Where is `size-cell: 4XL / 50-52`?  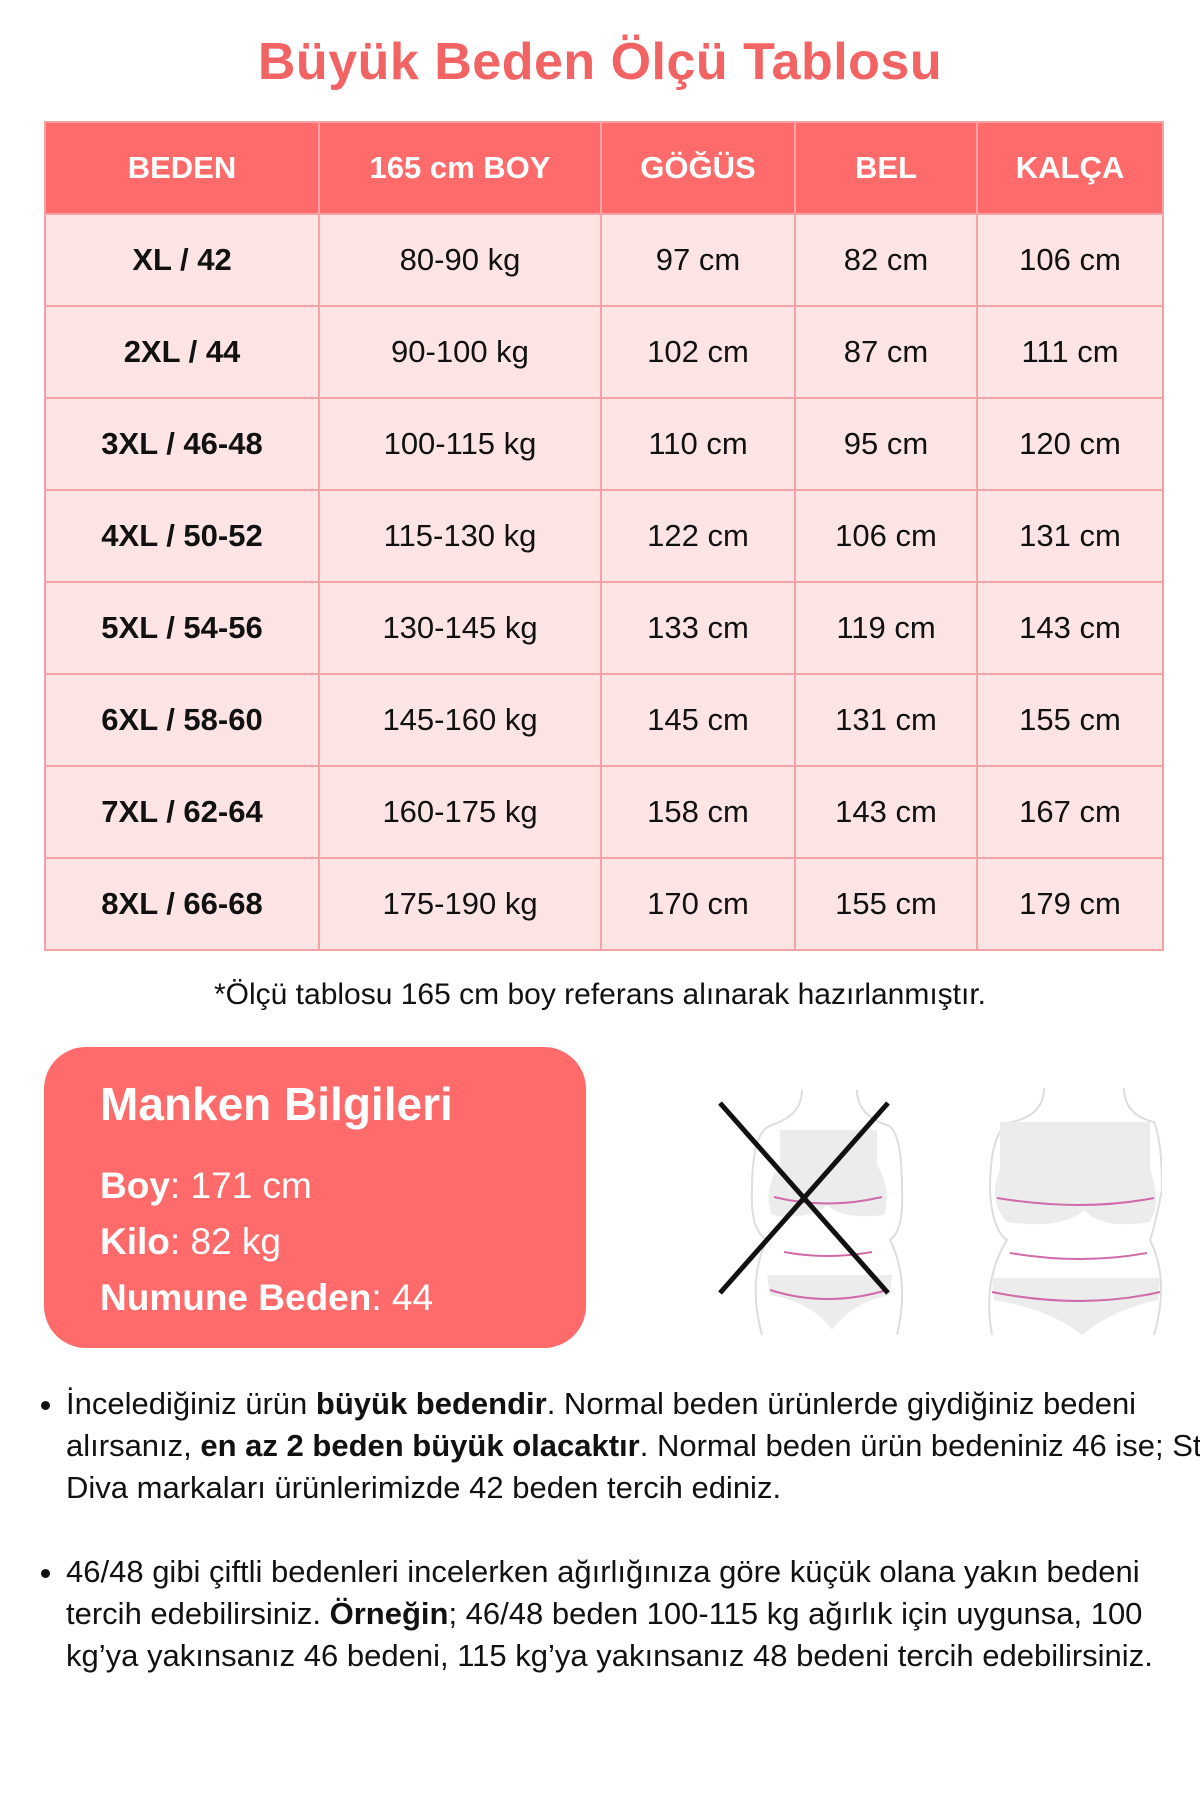
size-cell: 4XL / 50-52 is located at coordinates (182, 536).